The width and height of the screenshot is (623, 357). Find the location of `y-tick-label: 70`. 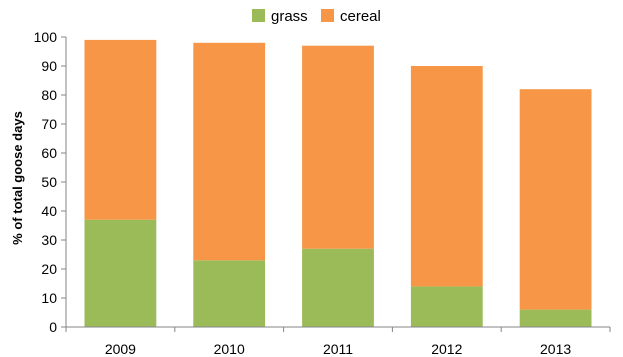

y-tick-label: 70 is located at coordinates (49, 124).